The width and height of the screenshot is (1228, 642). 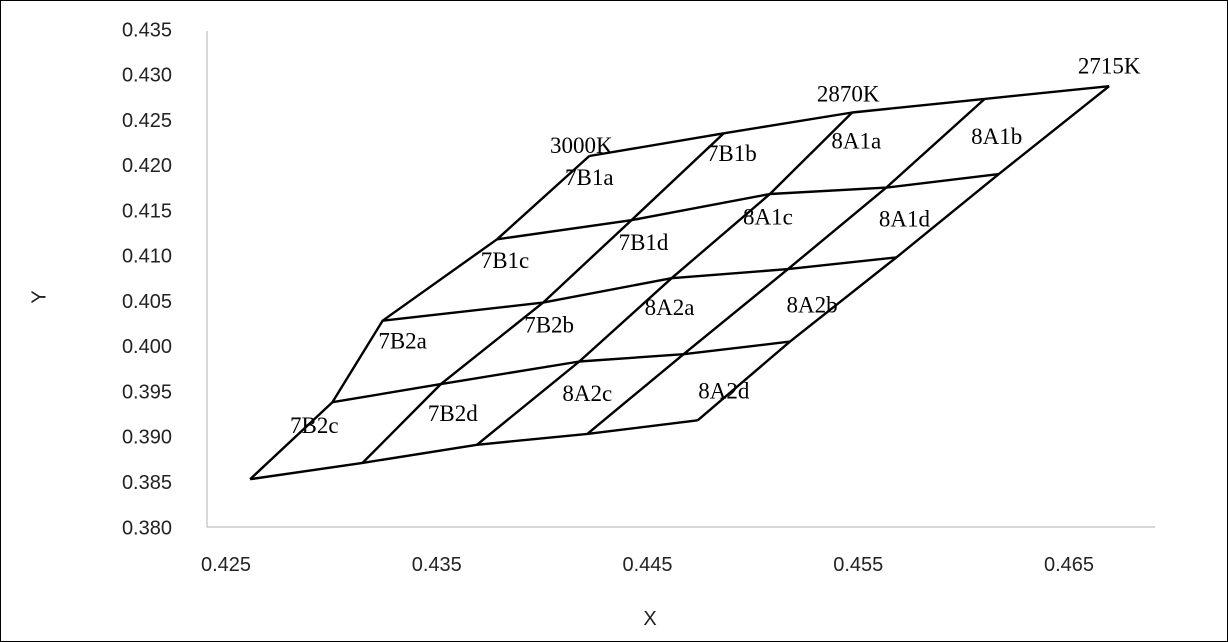 I want to click on x-tick-label: 0.455, so click(x=858, y=565).